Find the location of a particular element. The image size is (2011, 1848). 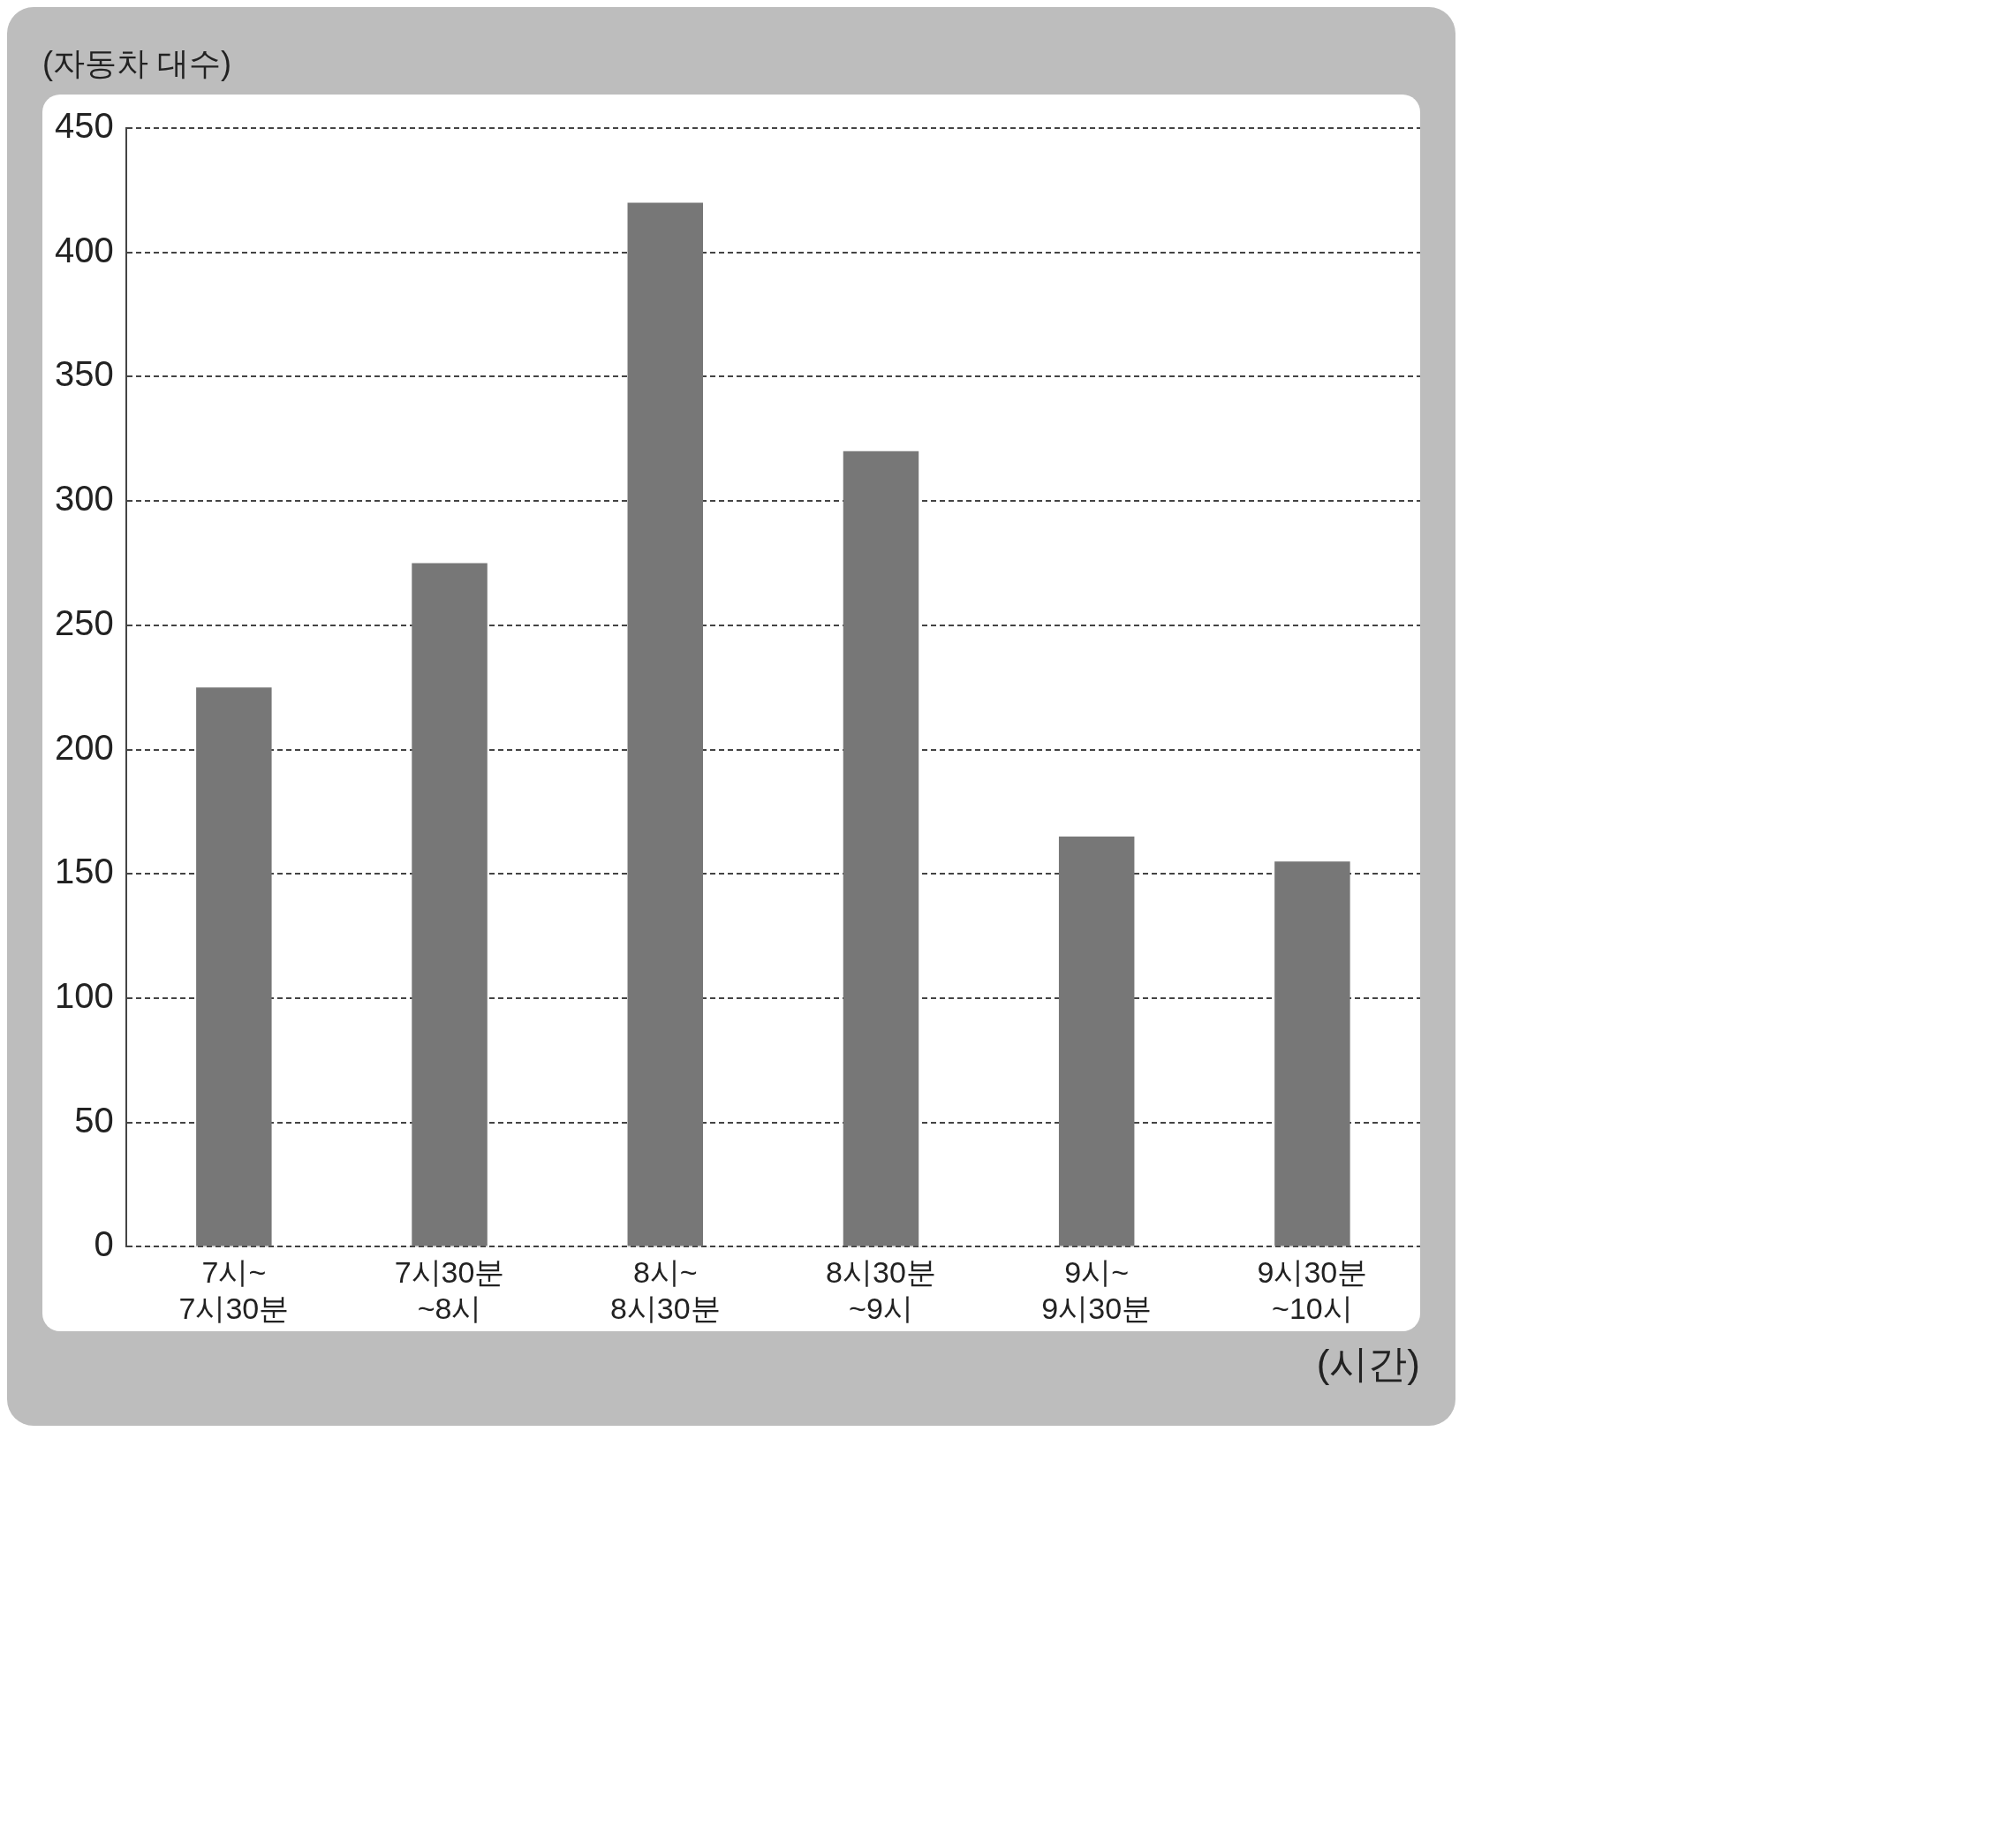

y-tick-label: 350 is located at coordinates (84, 374).